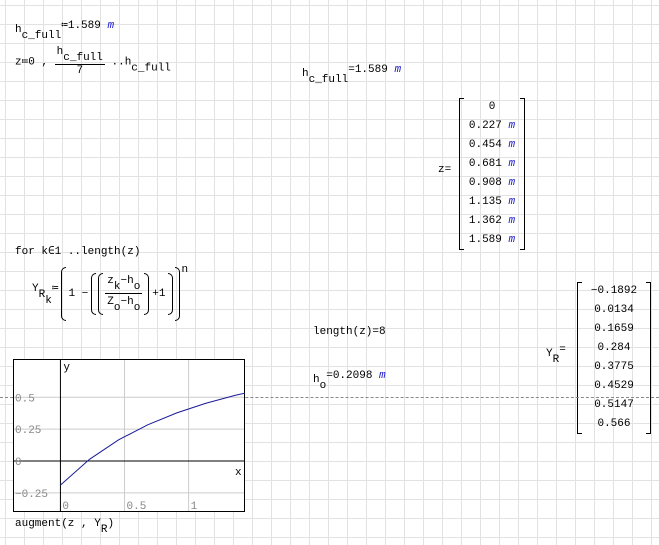  Describe the element at coordinates (124, 294) in the screenshot. I see `fraction: zk−ho Zo−ho` at that location.